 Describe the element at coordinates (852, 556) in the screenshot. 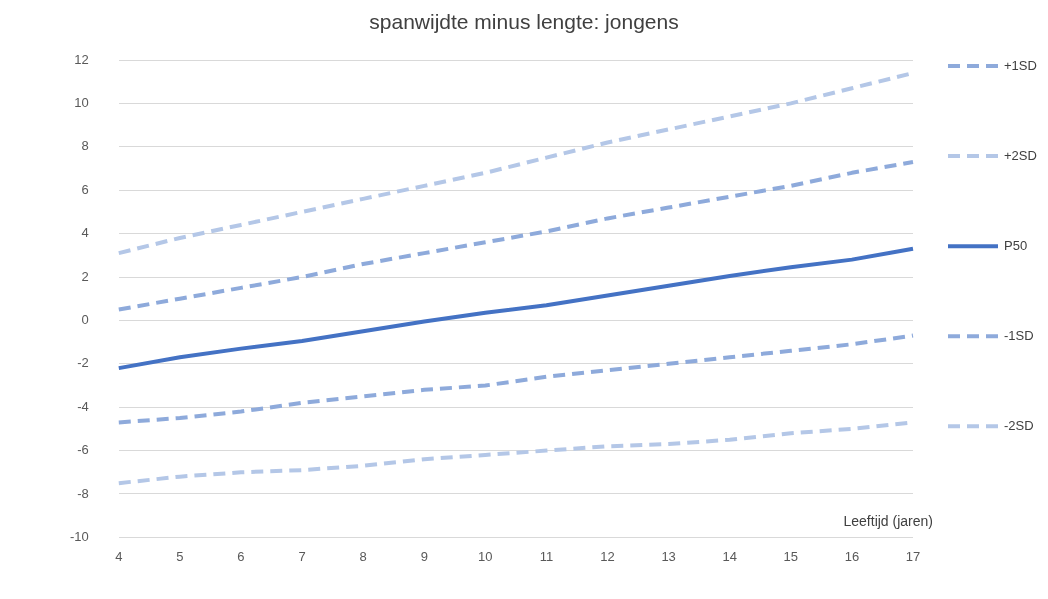

I see `x-tick-label: 16` at that location.